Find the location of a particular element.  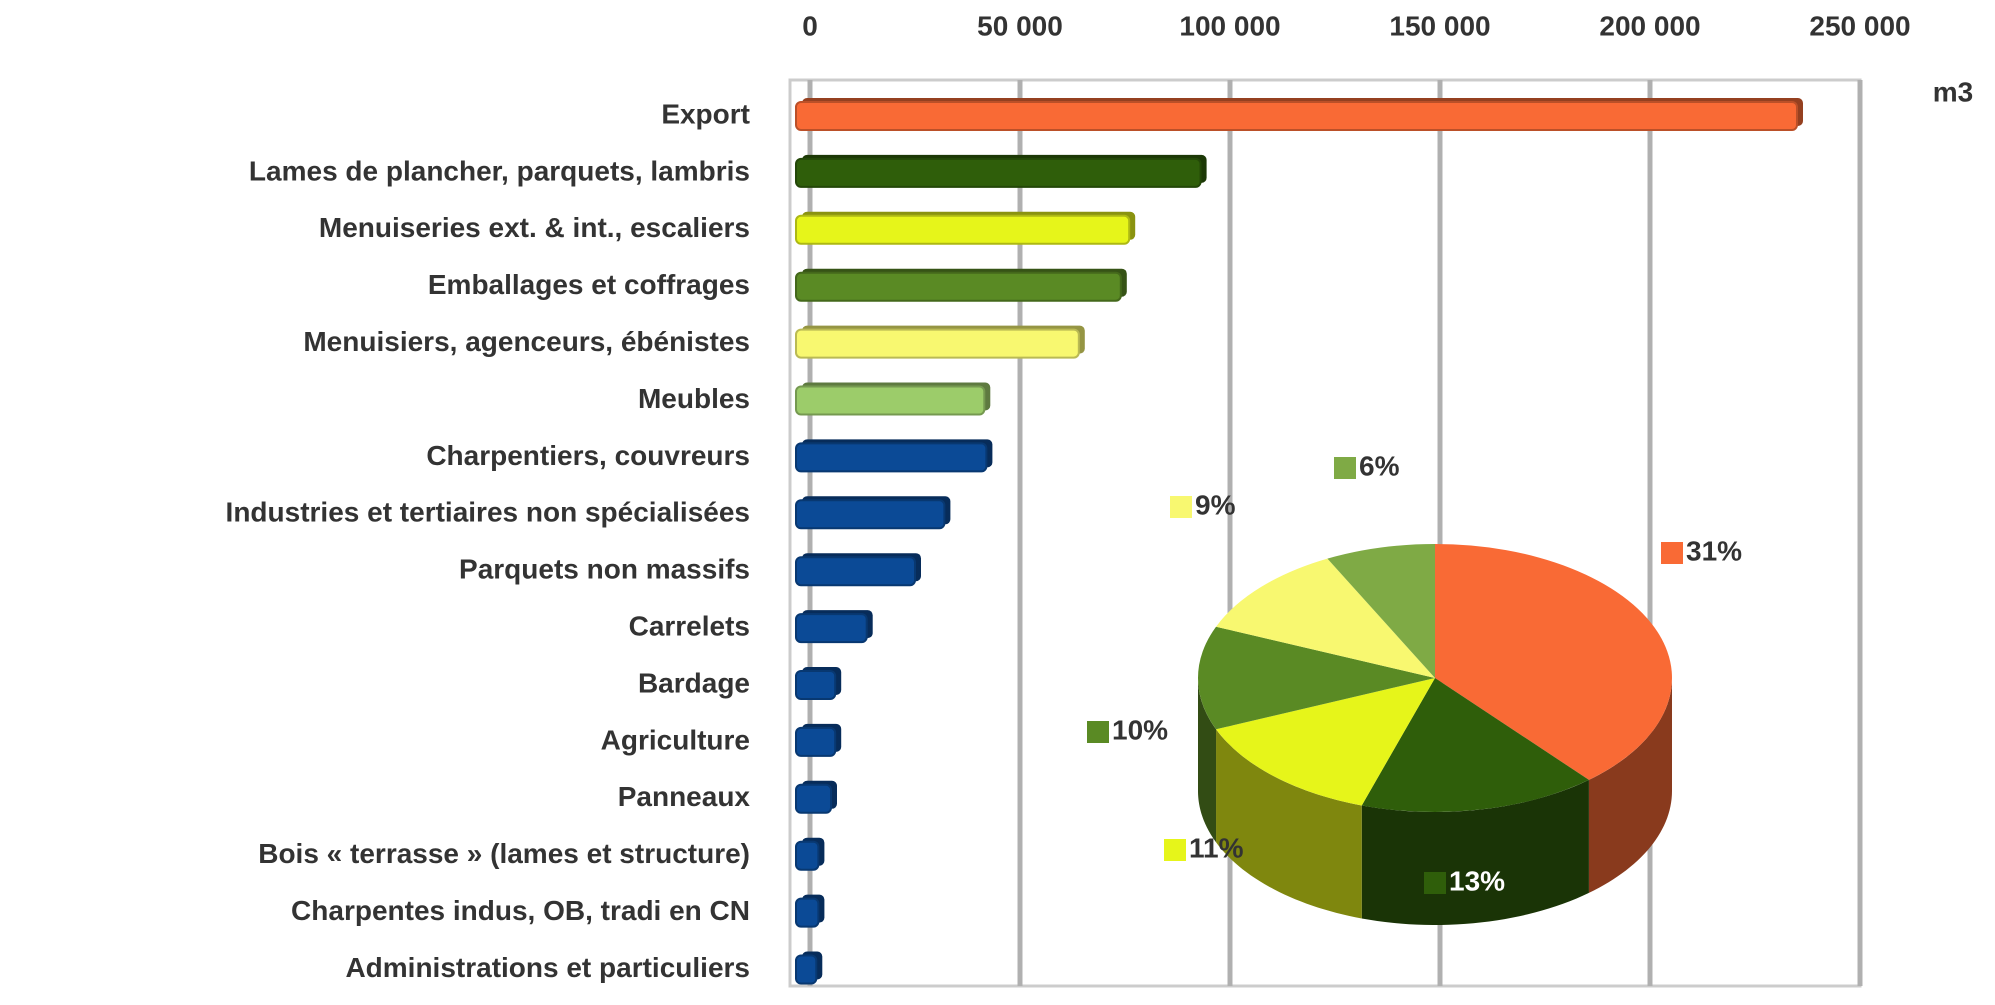

category-label: Menuiseries ext. & int., escaliers is located at coordinates (534, 227).